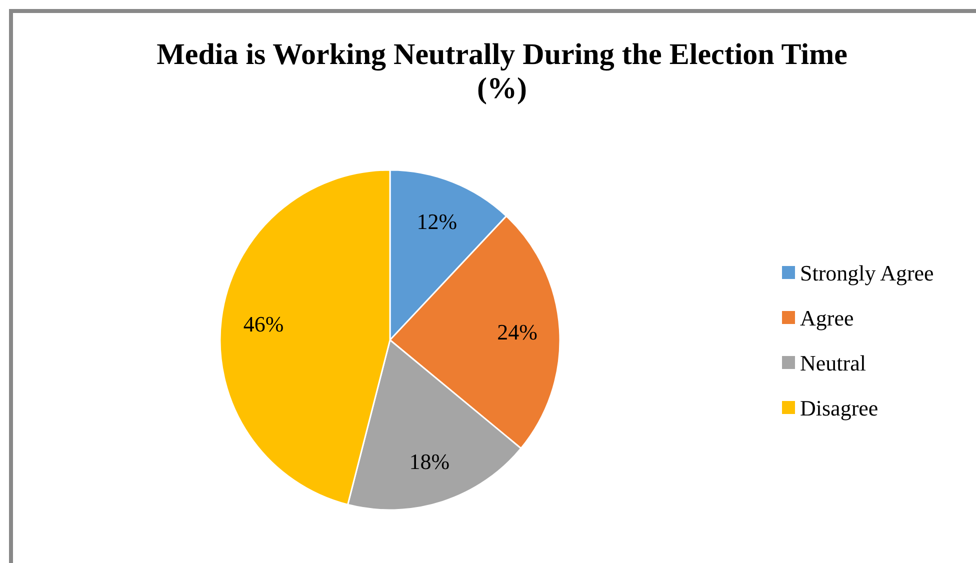  Describe the element at coordinates (429, 461) in the screenshot. I see `data-label: 18%` at that location.